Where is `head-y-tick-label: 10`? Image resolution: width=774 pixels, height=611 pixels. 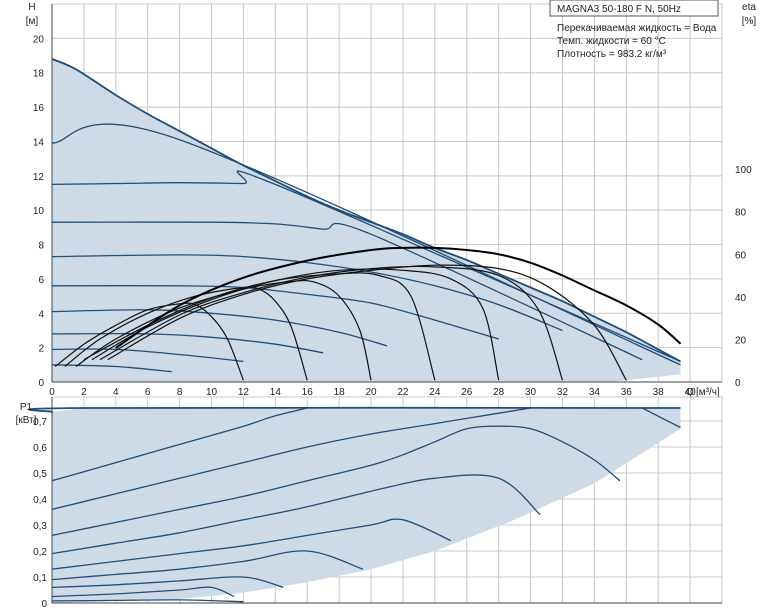
head-y-tick-label: 10 is located at coordinates (39, 211).